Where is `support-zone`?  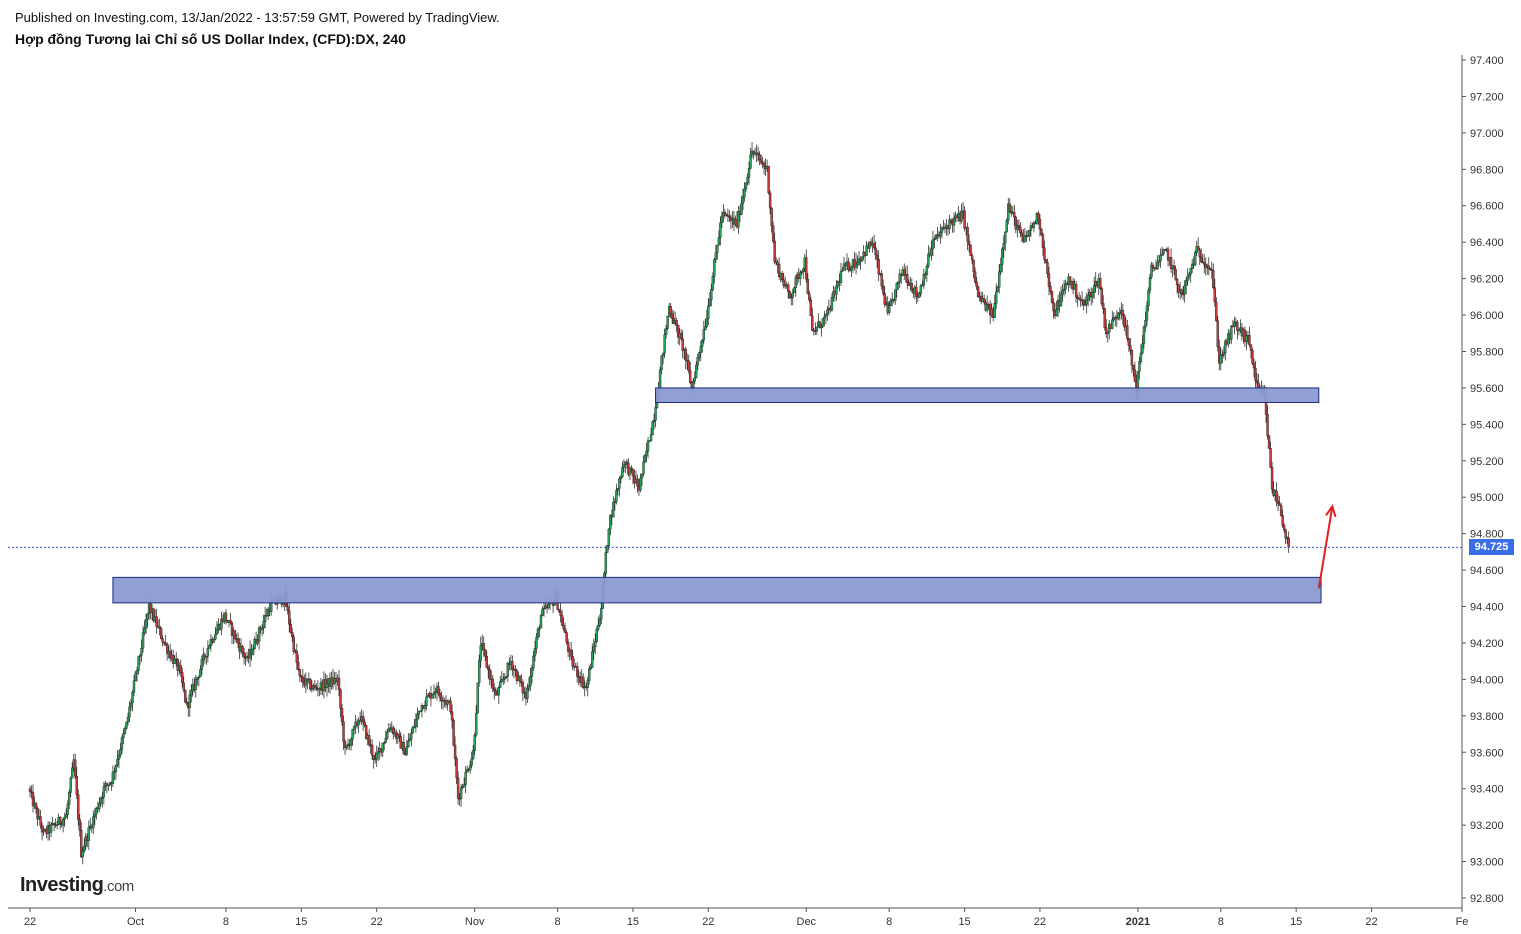
support-zone is located at coordinates (717, 590).